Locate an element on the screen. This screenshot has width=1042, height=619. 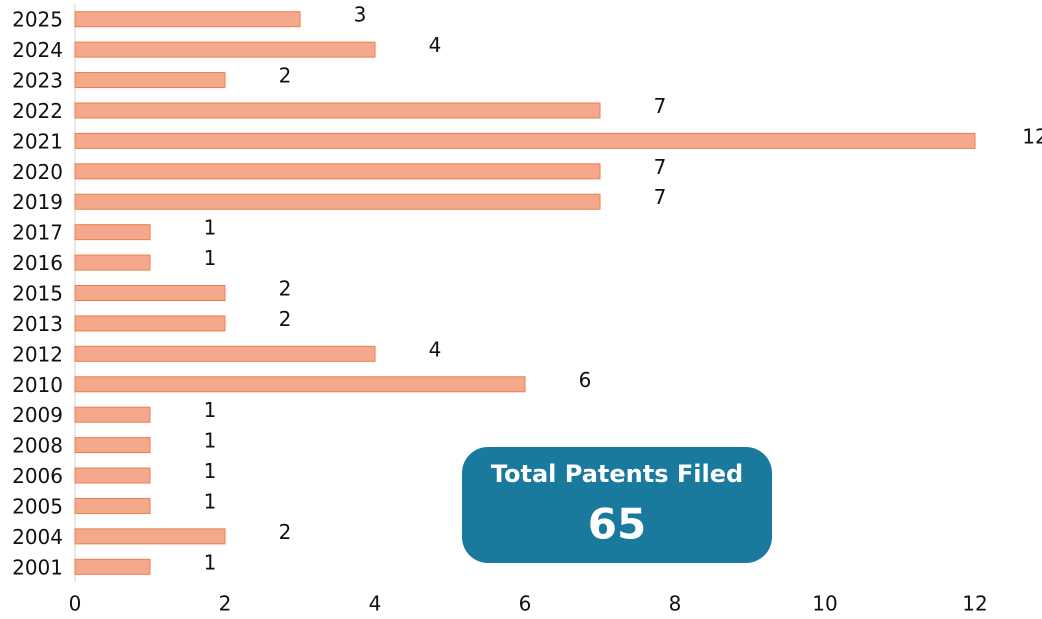
y-tick-label: 2008 is located at coordinates (37, 446).